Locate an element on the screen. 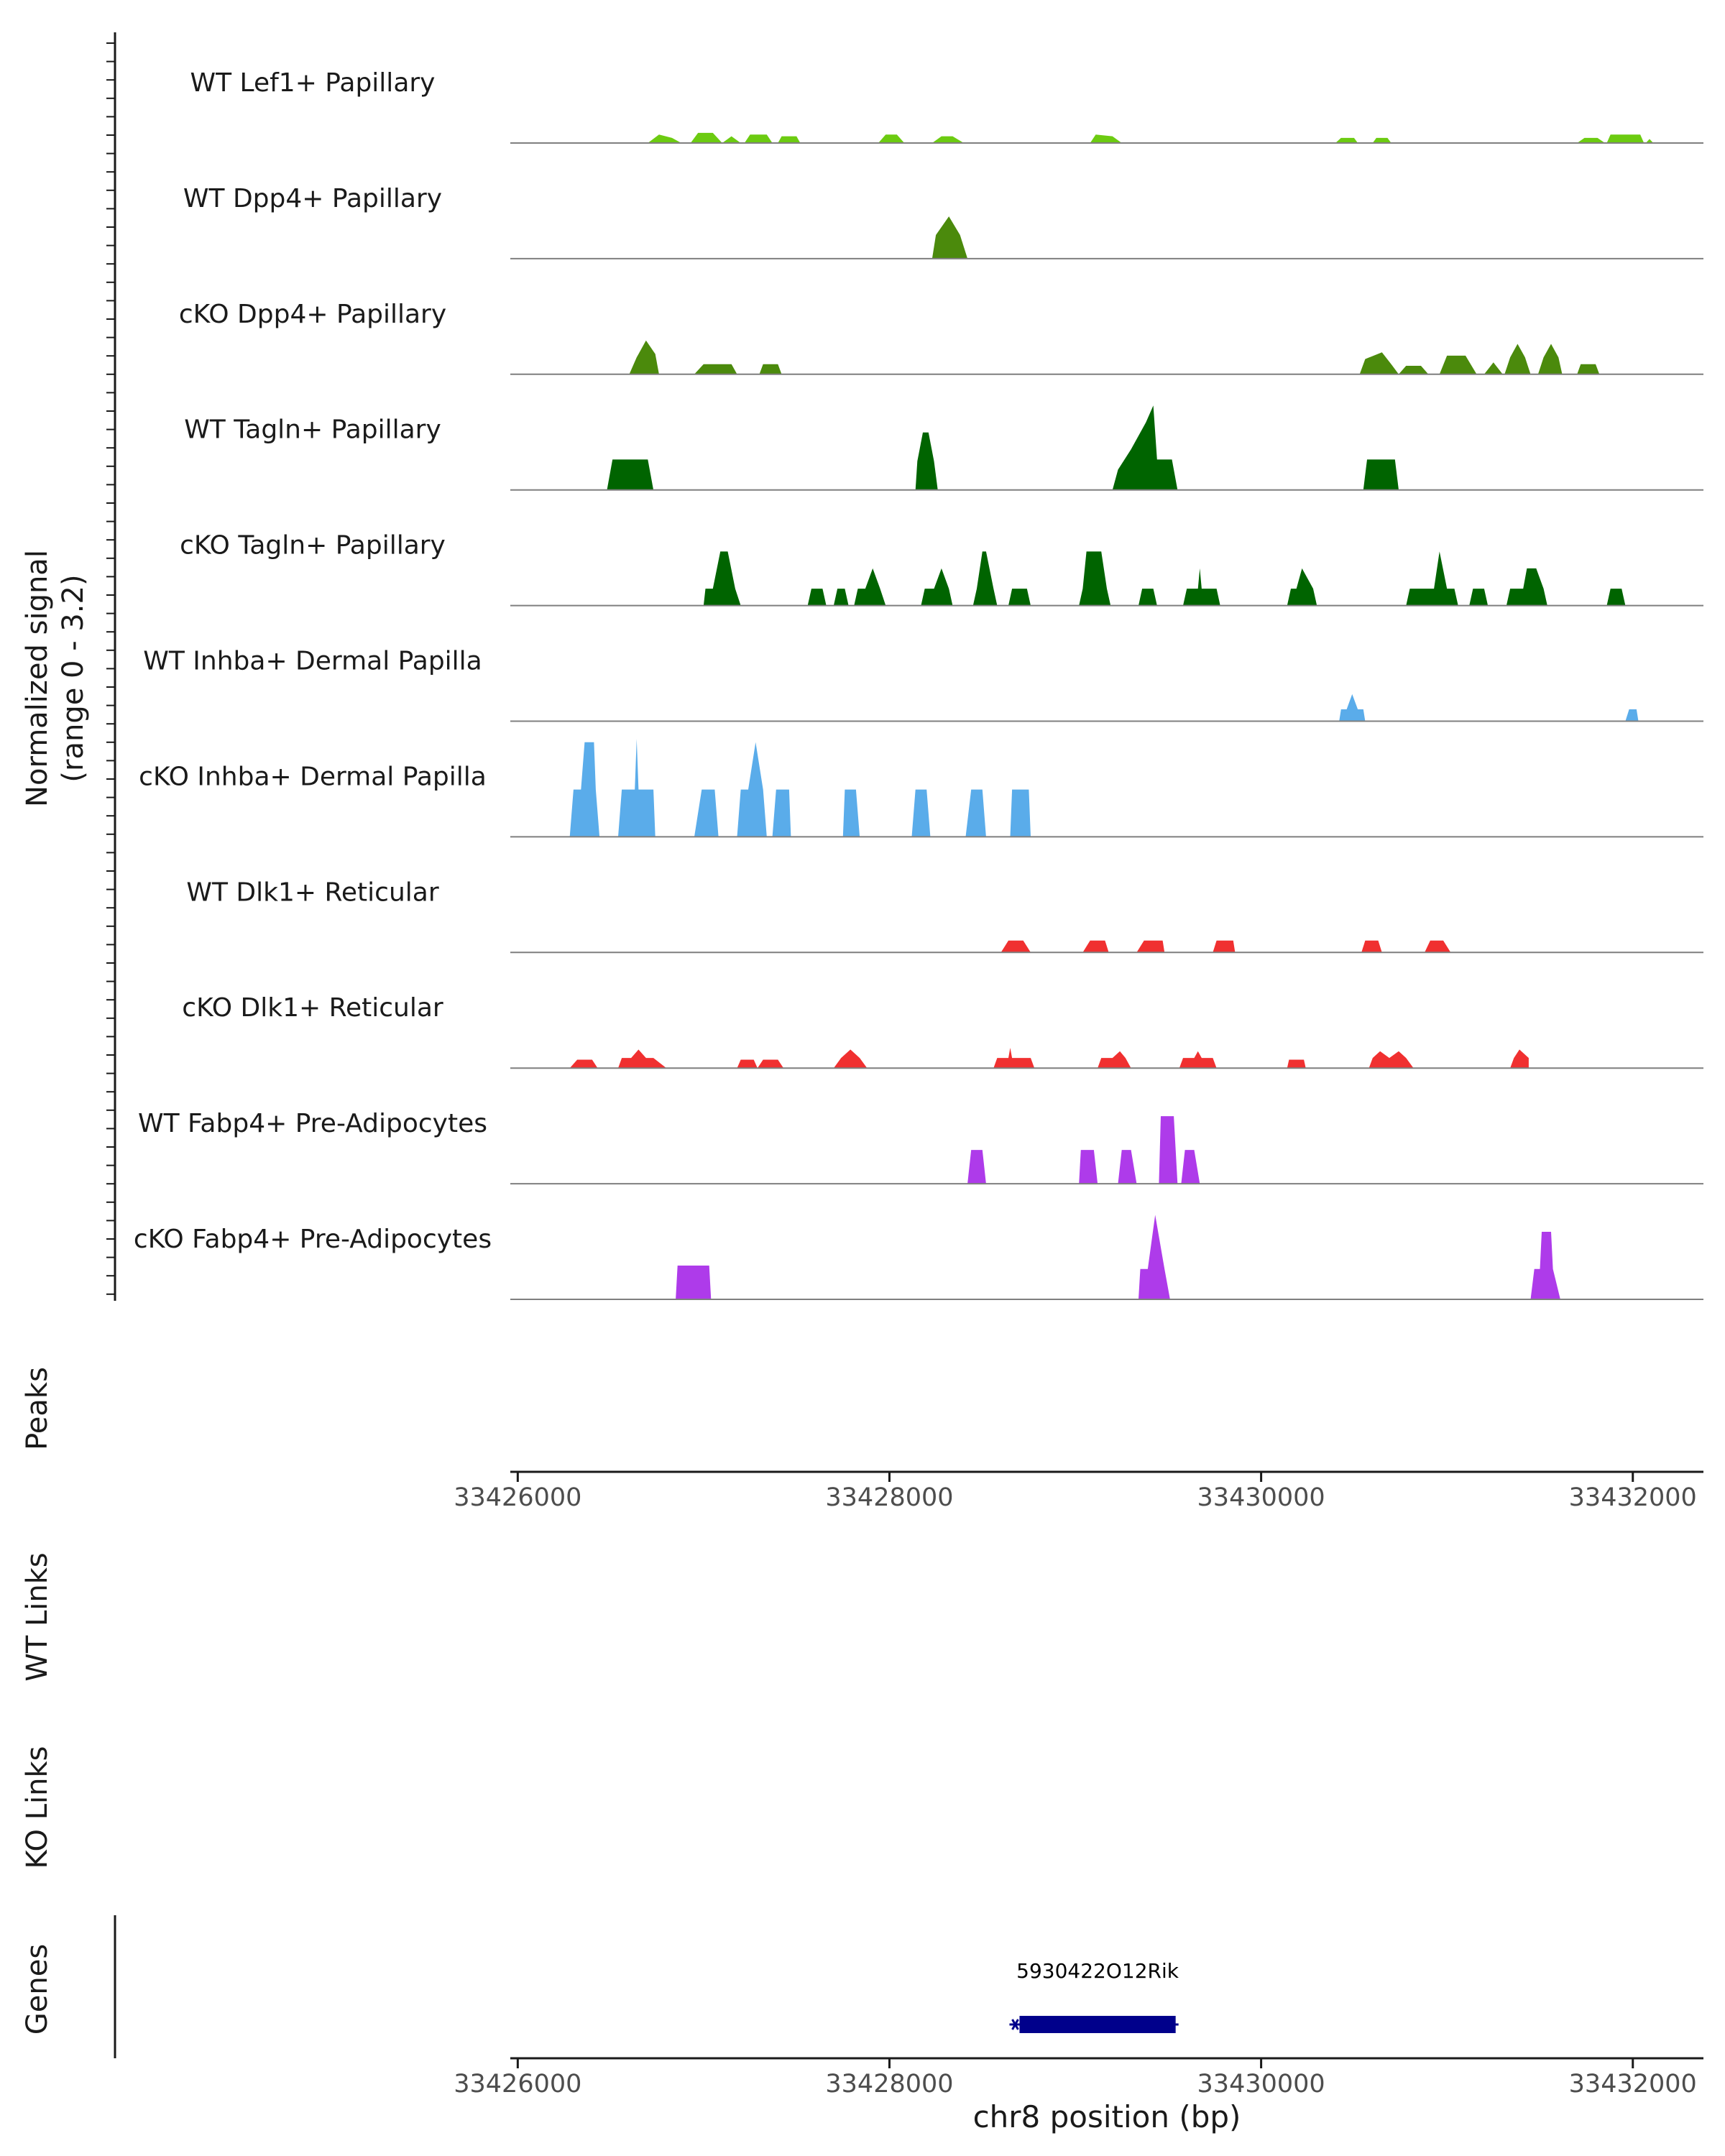  gene-strand-arrow is located at coordinates (1015, 2024).